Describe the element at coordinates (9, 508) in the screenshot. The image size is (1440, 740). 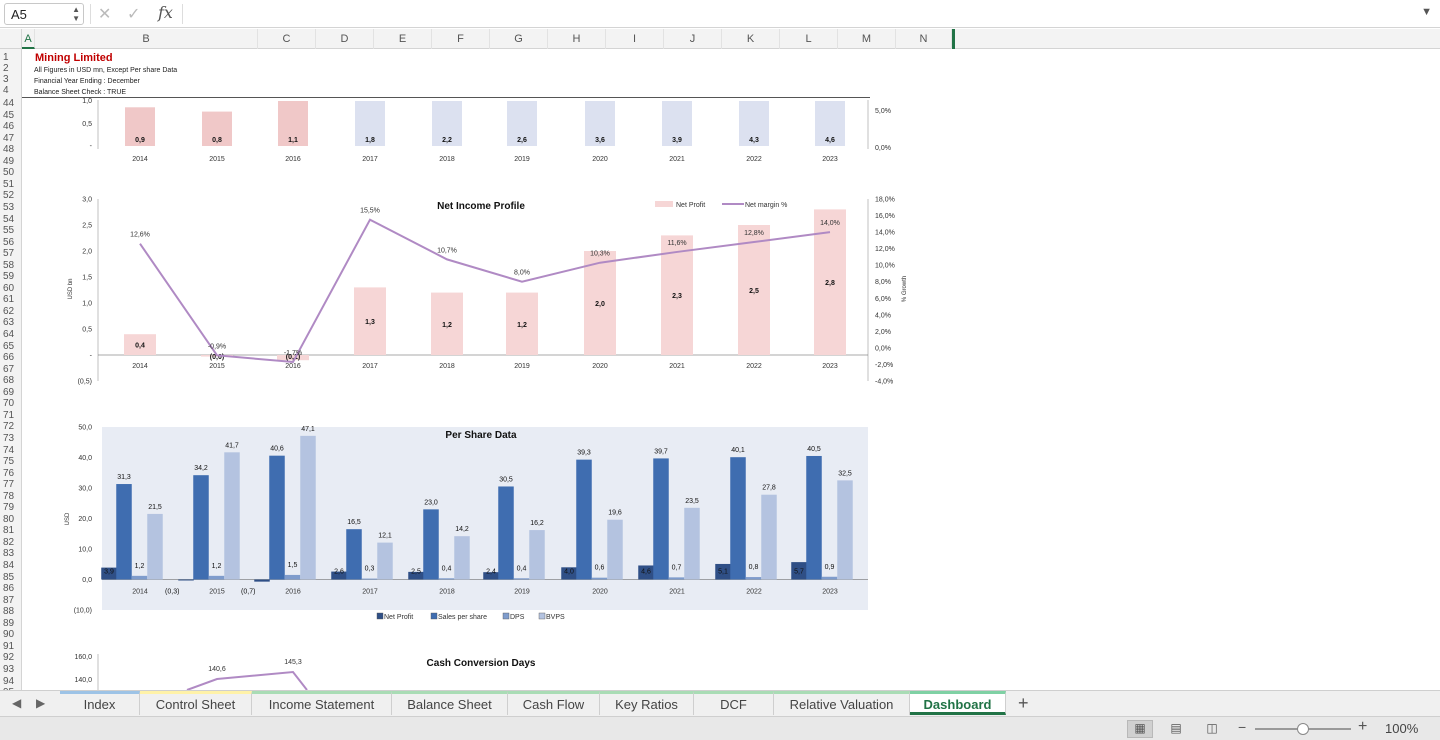
I see `row-header-79: 79` at that location.